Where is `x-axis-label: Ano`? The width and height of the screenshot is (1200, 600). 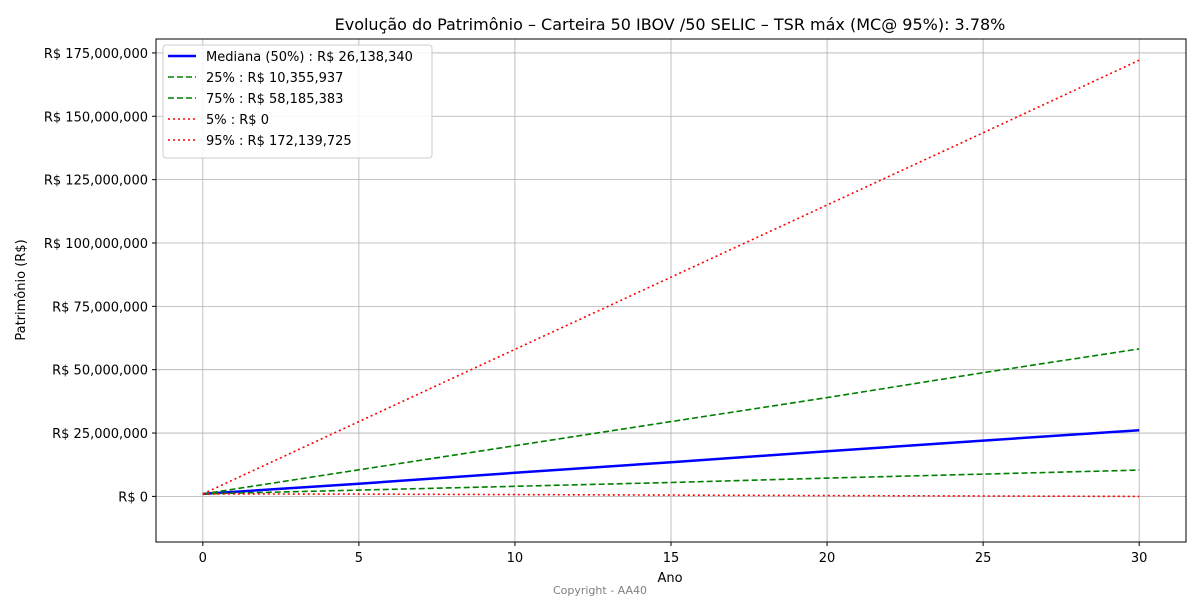
x-axis-label: Ano is located at coordinates (669, 578).